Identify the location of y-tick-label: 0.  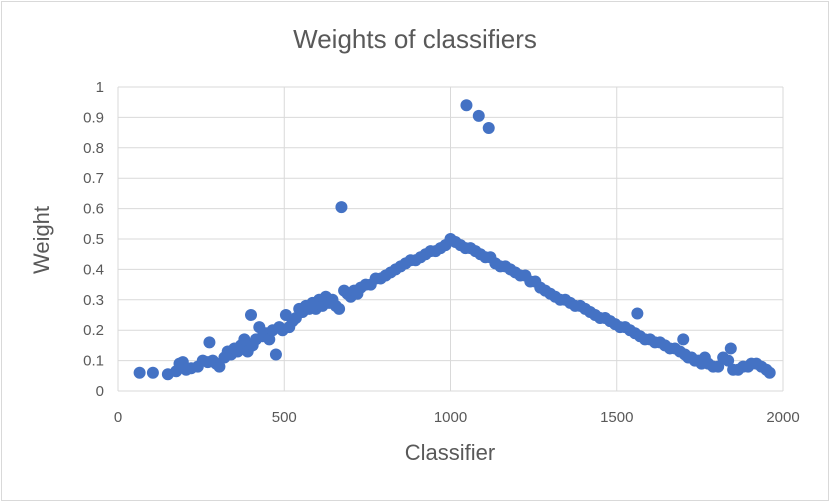
(100, 391).